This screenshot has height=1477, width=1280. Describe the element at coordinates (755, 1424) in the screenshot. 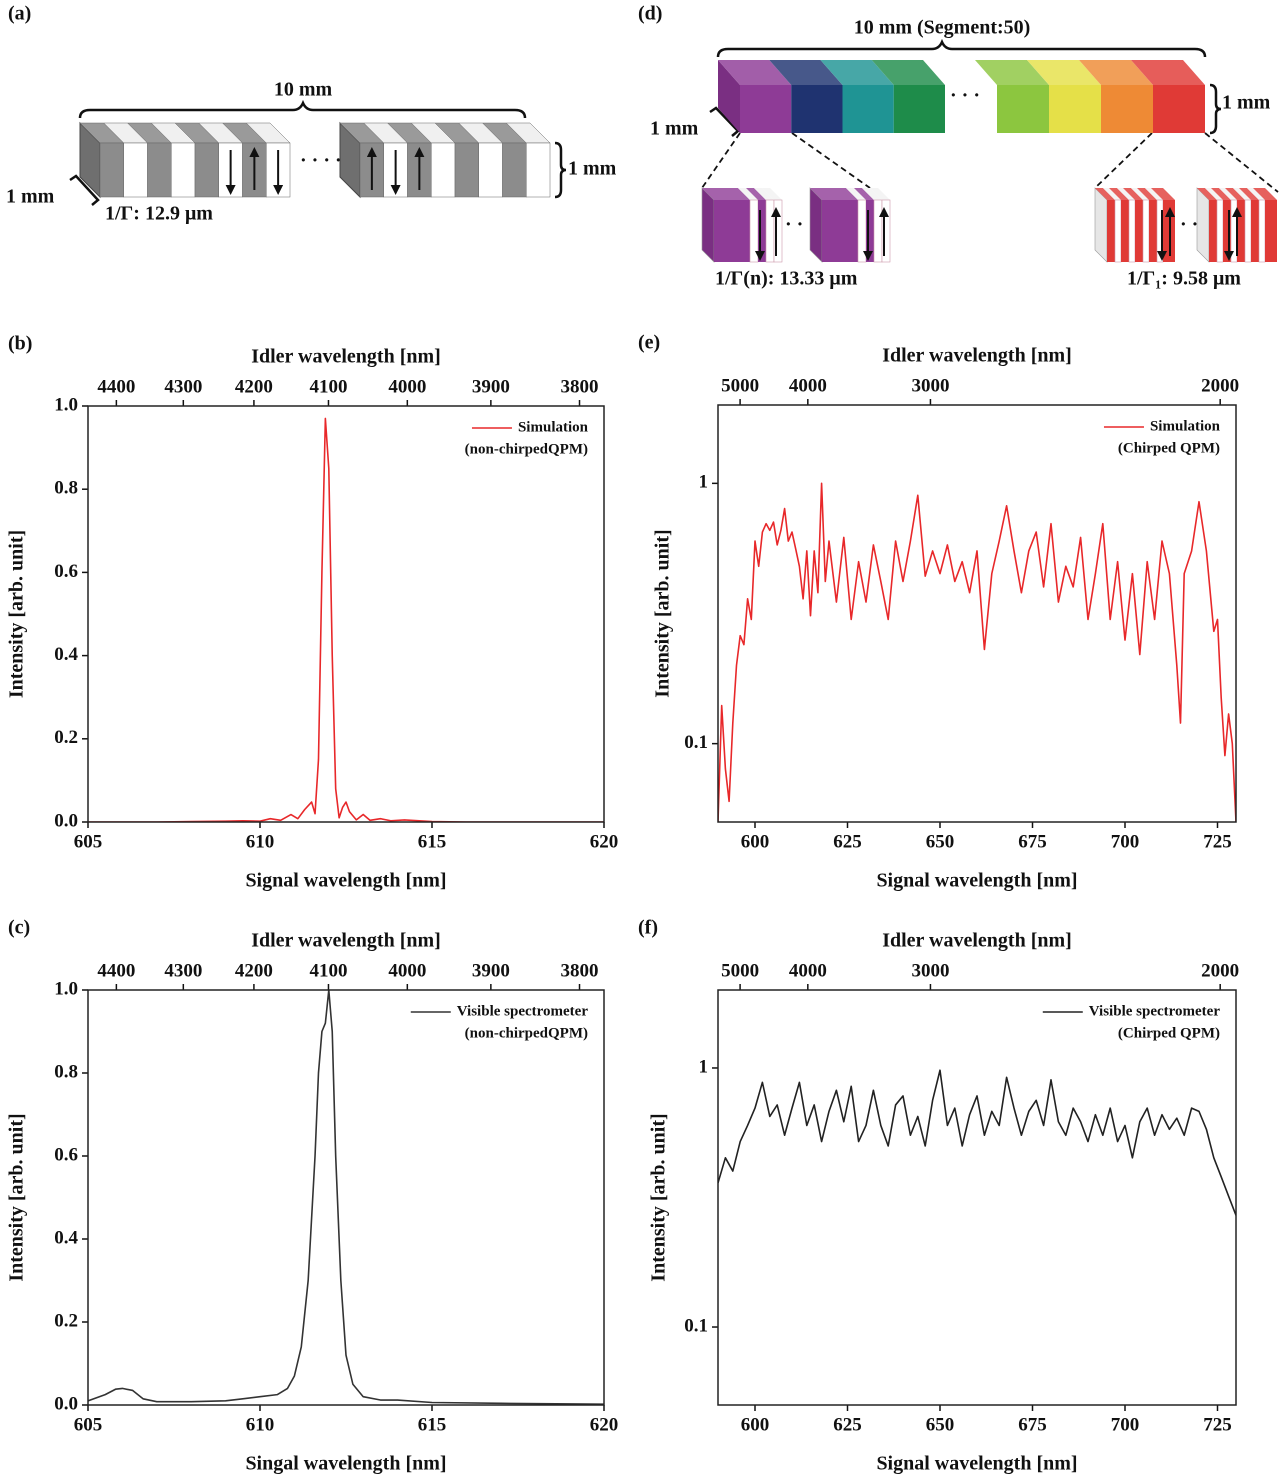

I see `x-tick-label: 600` at that location.